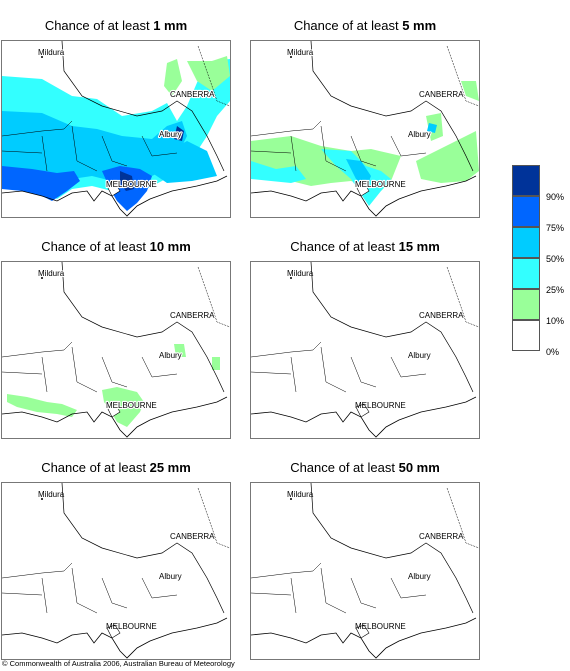  I want to click on panel-title: Chance of at least 25 mm, so click(116, 467).